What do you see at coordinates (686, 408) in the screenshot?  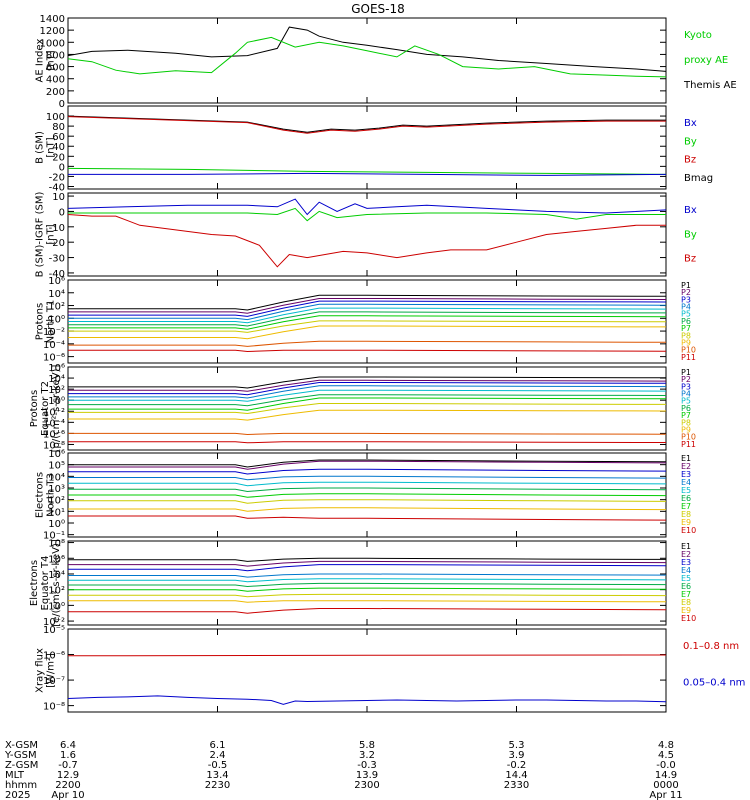 I see `legend-label: P6` at bounding box center [686, 408].